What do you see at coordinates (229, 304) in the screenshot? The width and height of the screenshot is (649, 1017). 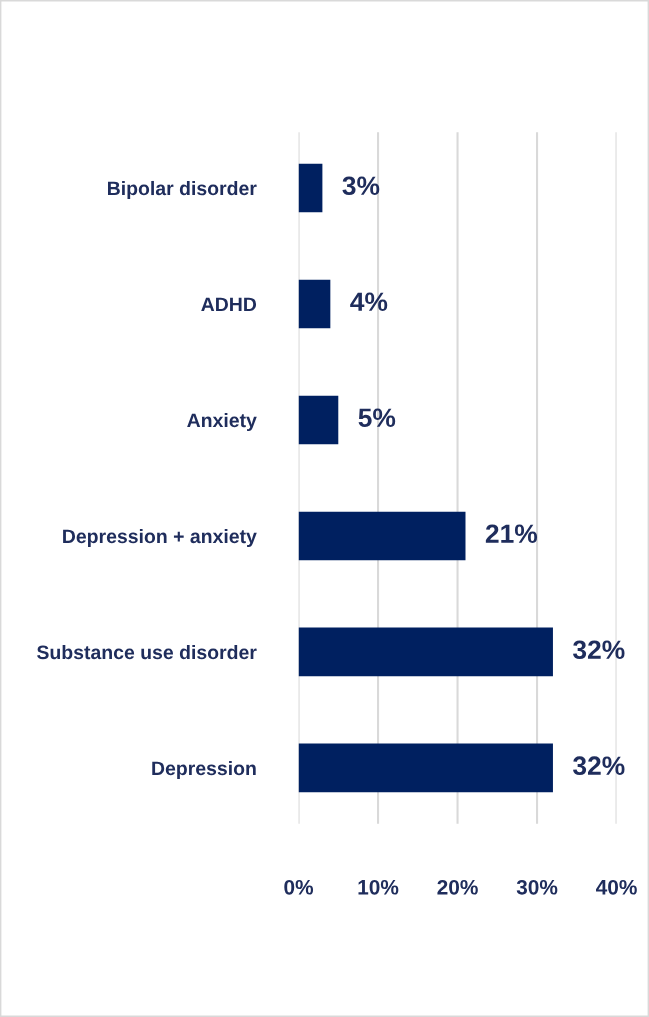 I see `y-tick-label: ADHD` at bounding box center [229, 304].